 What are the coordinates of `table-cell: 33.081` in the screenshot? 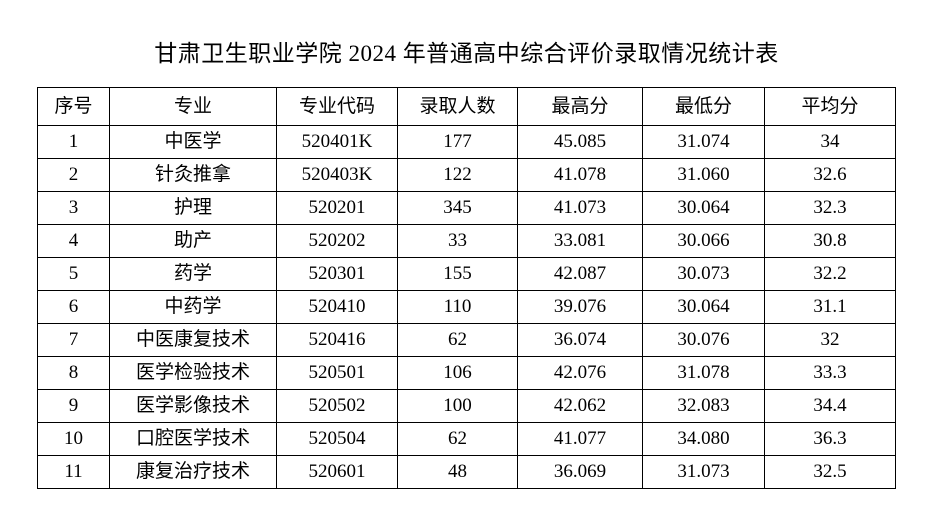 It's located at (580, 241).